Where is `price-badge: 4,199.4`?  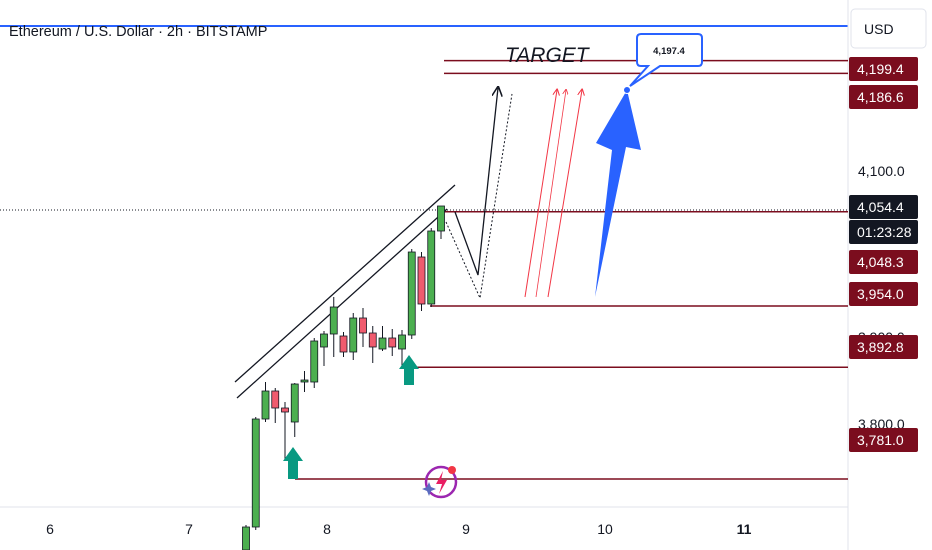
price-badge: 4,199.4 is located at coordinates (883, 69).